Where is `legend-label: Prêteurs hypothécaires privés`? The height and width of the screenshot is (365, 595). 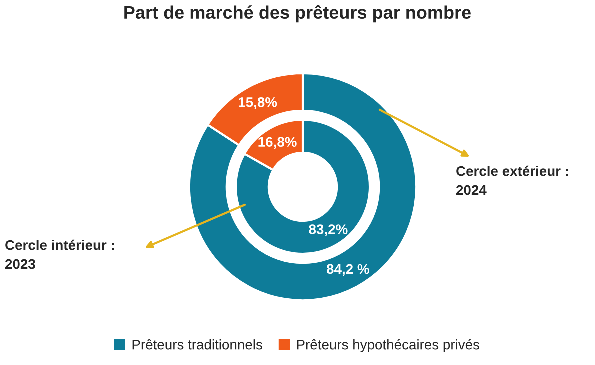 legend-label: Prêteurs hypothécaires privés is located at coordinates (388, 345).